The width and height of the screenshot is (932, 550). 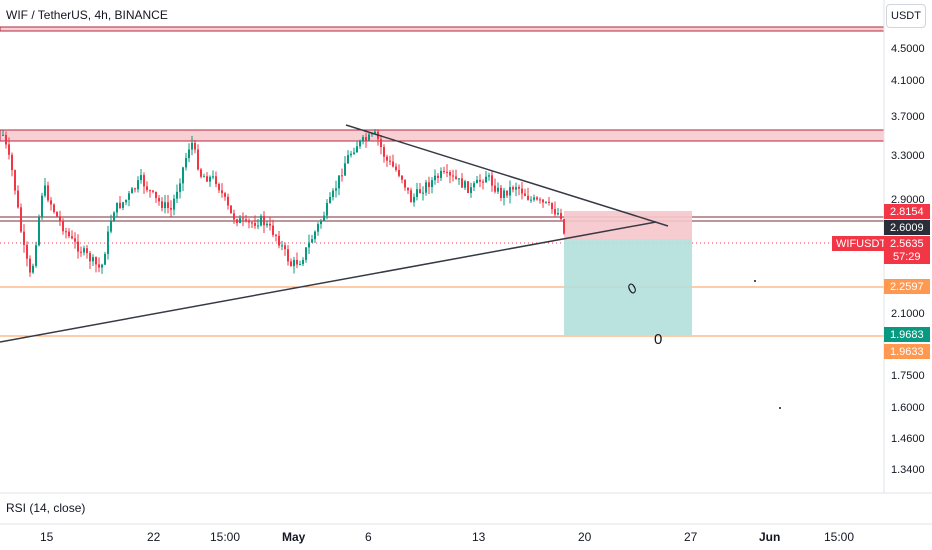 I want to click on countdown: 57:29, so click(x=907, y=257).